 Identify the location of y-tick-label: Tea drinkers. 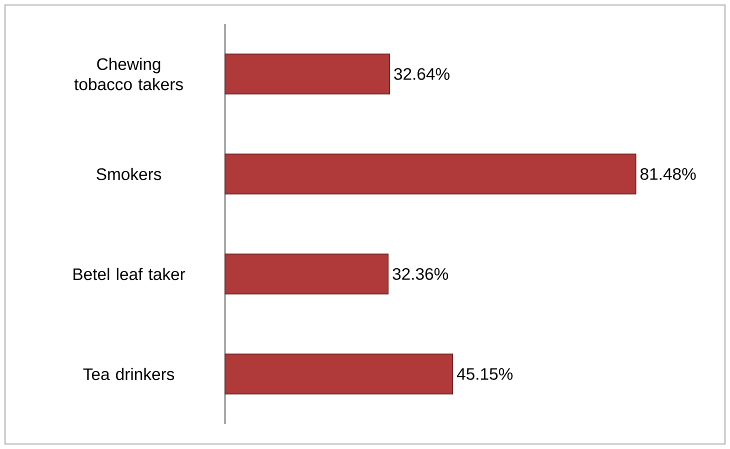
(128, 374).